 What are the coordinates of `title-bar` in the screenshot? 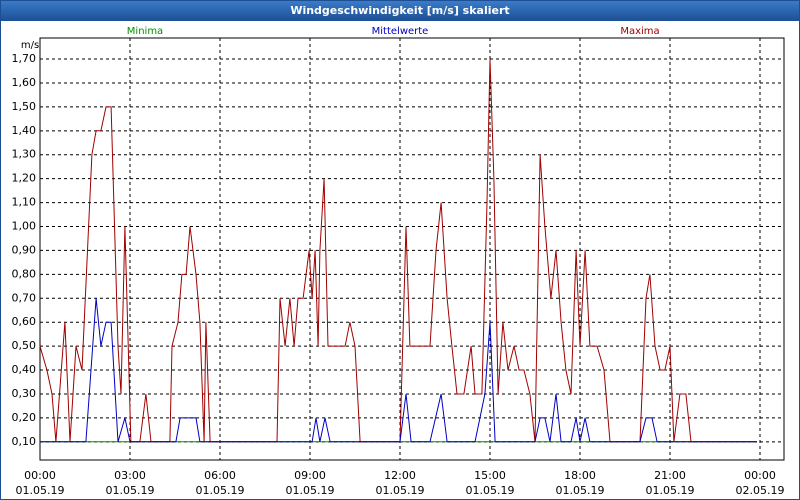 It's located at (400, 11).